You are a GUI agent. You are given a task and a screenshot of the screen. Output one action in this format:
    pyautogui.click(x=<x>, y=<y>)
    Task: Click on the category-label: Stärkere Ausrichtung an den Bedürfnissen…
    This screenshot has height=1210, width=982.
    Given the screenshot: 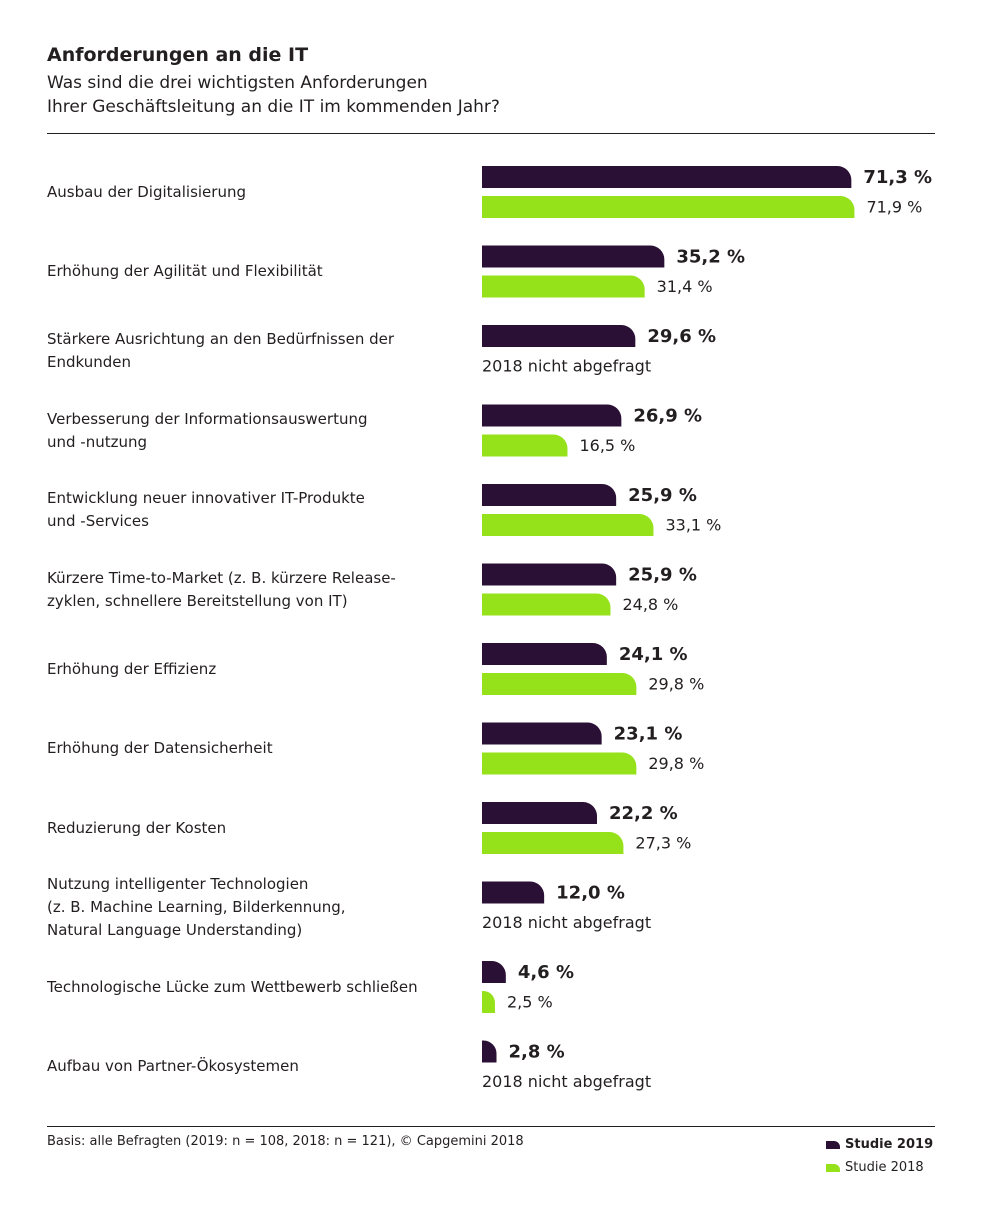 What is the action you would take?
    pyautogui.click(x=221, y=350)
    